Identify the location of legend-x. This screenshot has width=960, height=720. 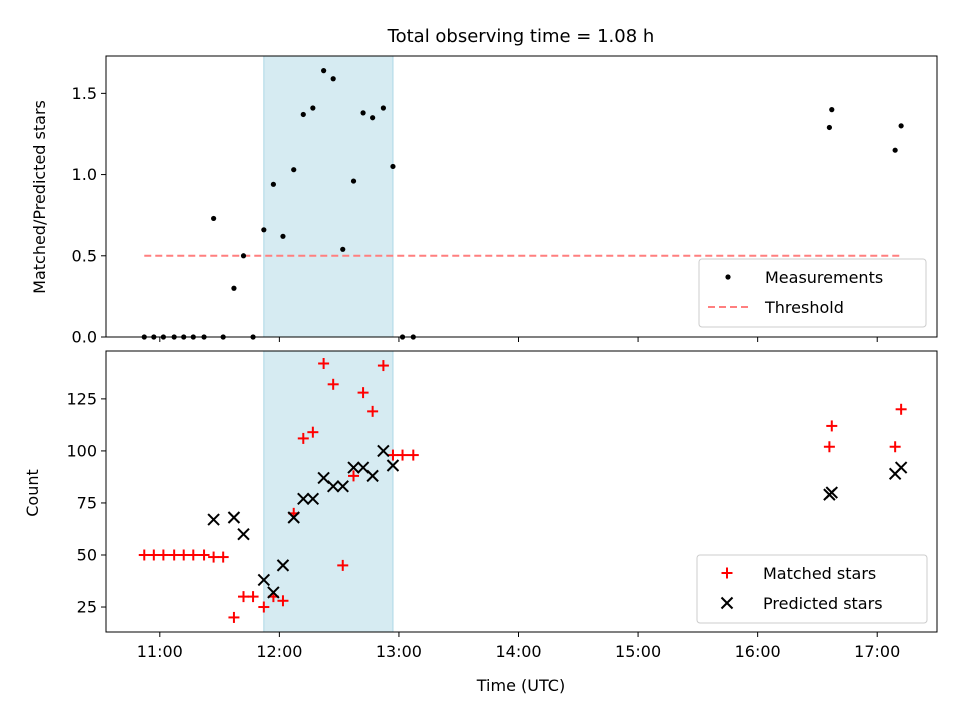
(727, 603).